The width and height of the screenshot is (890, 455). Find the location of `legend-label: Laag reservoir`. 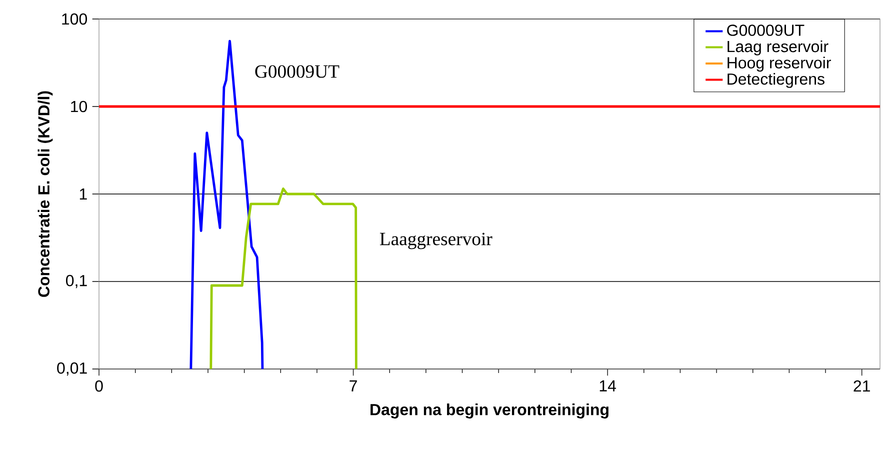

legend-label: Laag reservoir is located at coordinates (778, 48).